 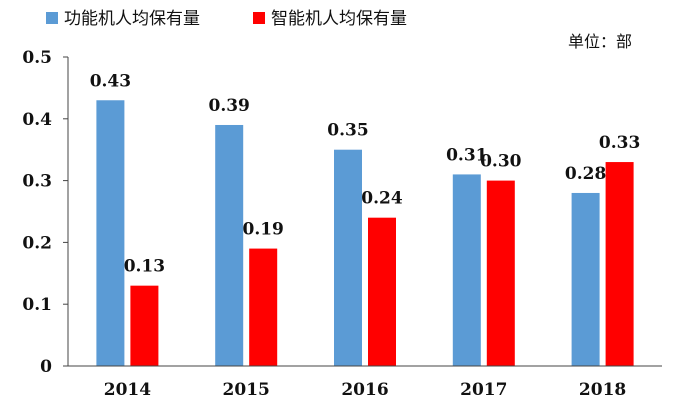 I want to click on legend-swatch-smart-phone, so click(x=259, y=18).